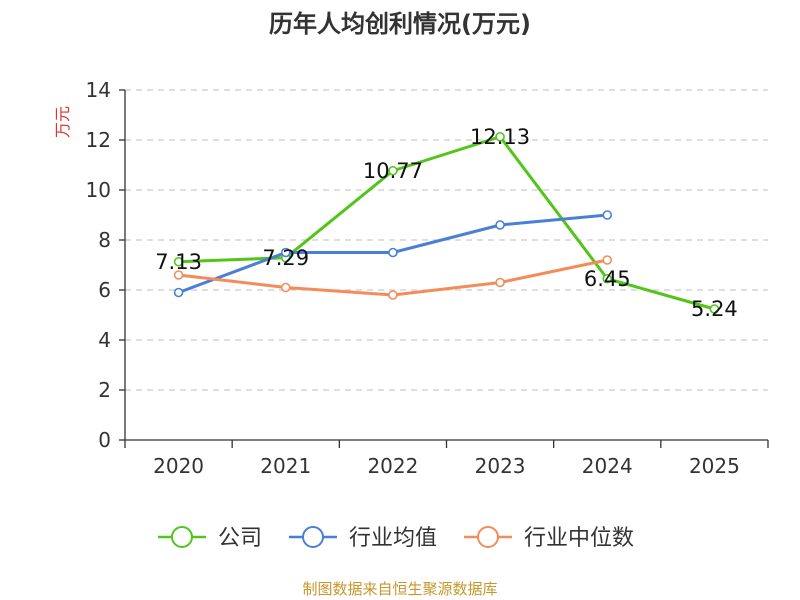  What do you see at coordinates (240, 538) in the screenshot?
I see `legend-label: 公司` at bounding box center [240, 538].